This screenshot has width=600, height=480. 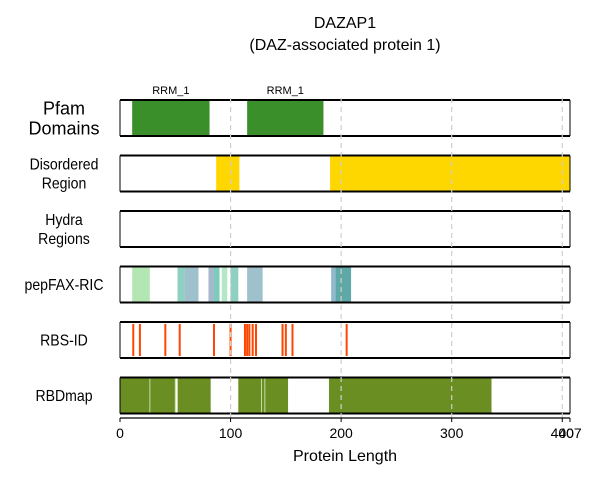 I want to click on x-tick-label-3: 300, so click(x=452, y=433).